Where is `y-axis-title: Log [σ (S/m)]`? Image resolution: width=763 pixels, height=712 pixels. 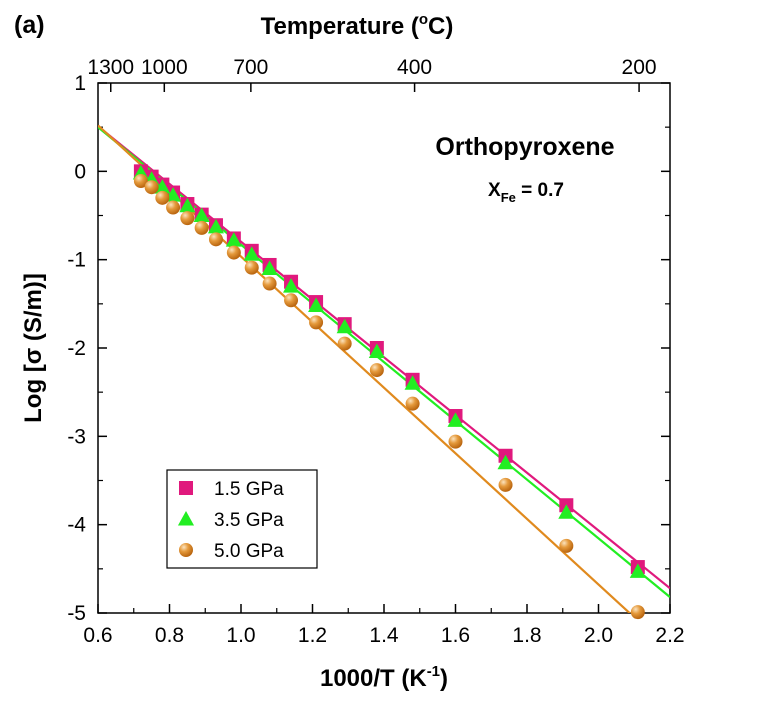 y-axis-title: Log [σ (S/m)] is located at coordinates (33, 348).